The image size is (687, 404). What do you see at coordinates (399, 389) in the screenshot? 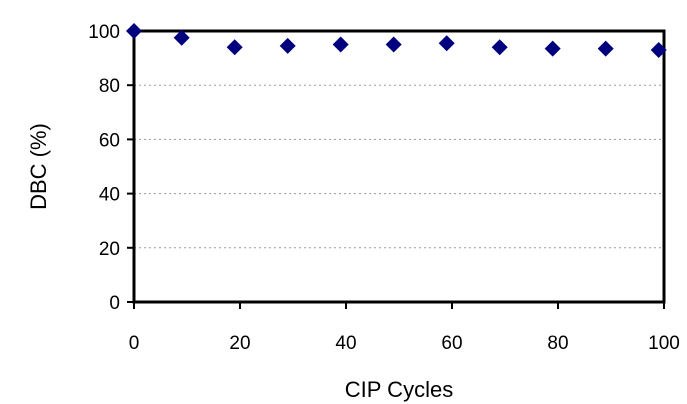
I see `x-axis-title: CIP Cycles` at bounding box center [399, 389].